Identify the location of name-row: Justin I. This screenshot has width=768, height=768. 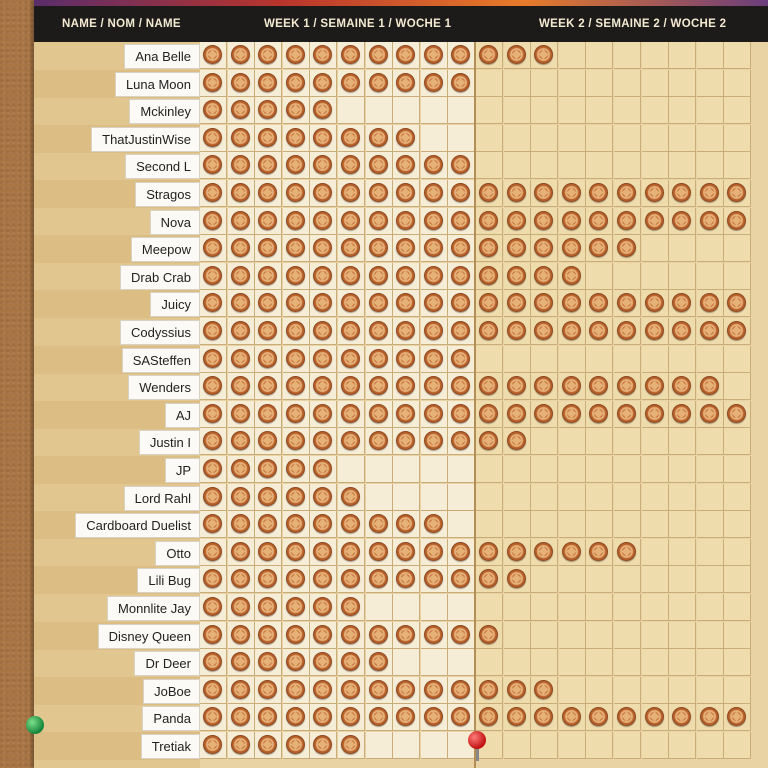
(117, 442).